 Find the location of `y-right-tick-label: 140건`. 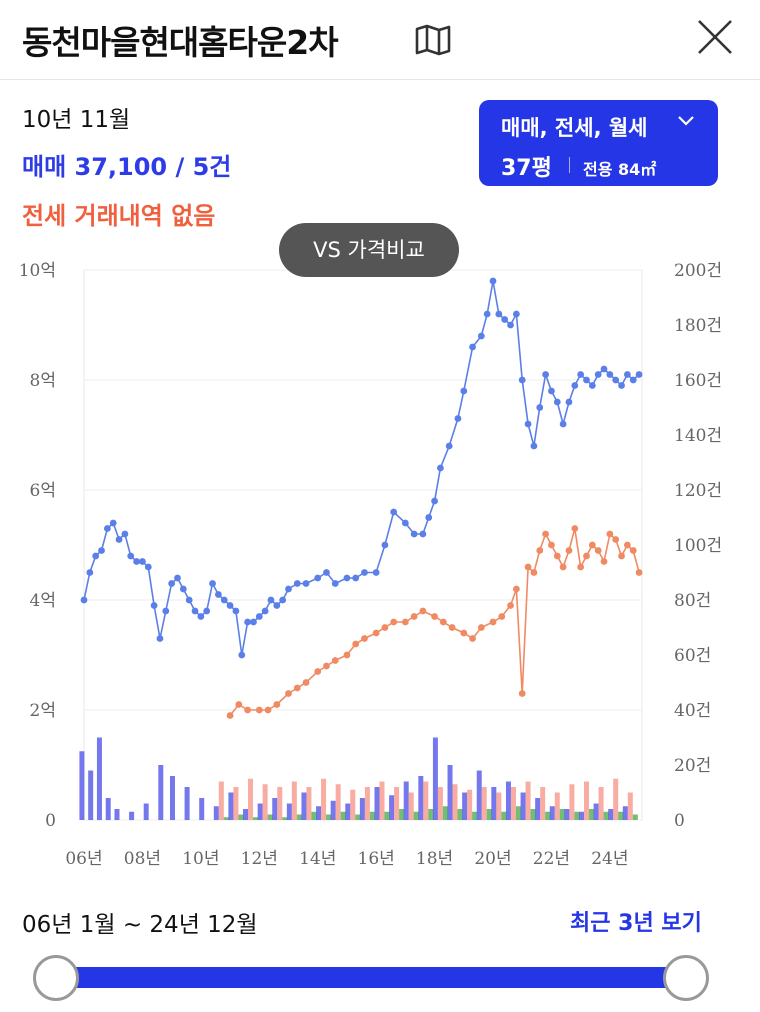

y-right-tick-label: 140건 is located at coordinates (698, 436).